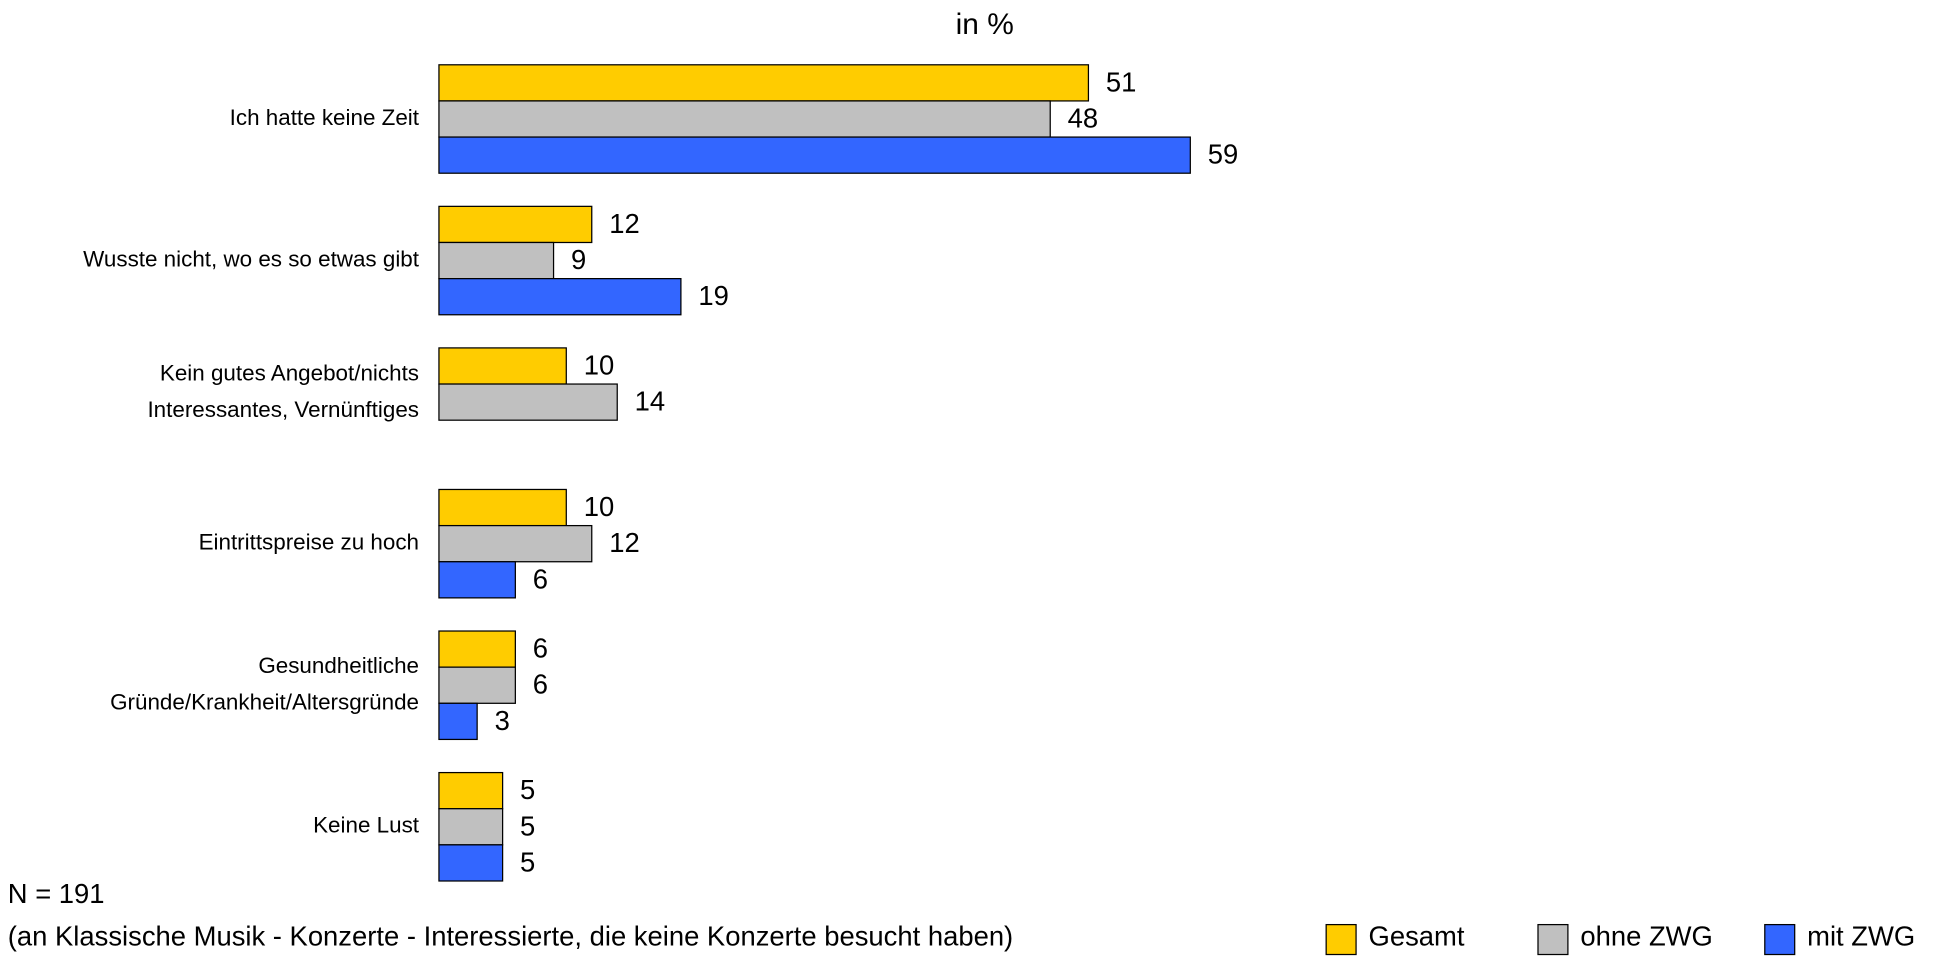 The width and height of the screenshot is (1957, 957). I want to click on category-label: Wusste nicht, wo es so etwas gibt, so click(251, 258).